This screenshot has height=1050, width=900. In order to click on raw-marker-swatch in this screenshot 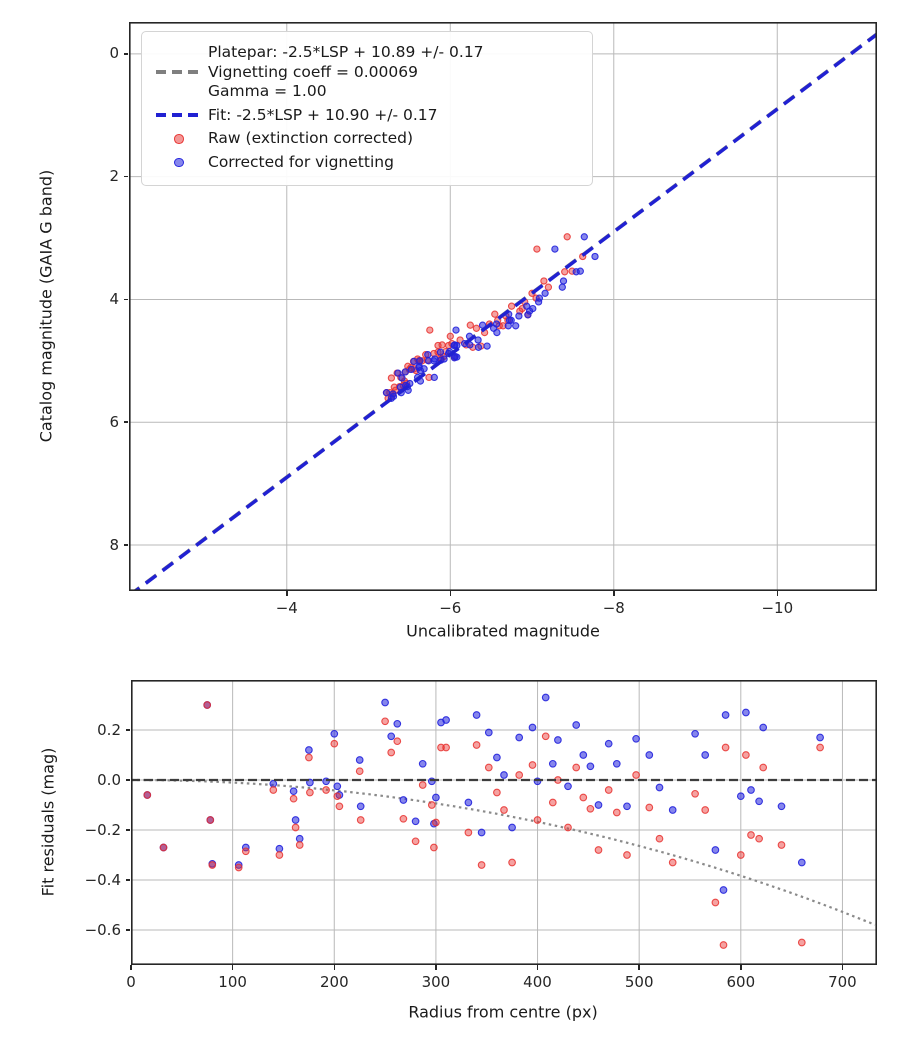, I will do `click(179, 139)`.